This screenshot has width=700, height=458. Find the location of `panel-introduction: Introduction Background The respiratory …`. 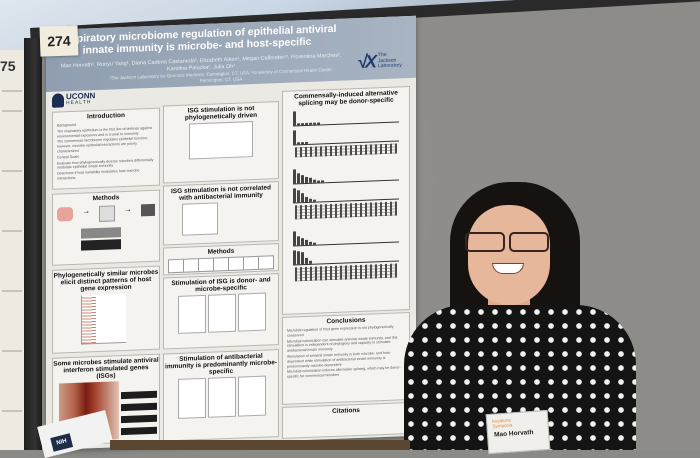

panel-introduction: Introduction Background The respiratory … is located at coordinates (106, 148).